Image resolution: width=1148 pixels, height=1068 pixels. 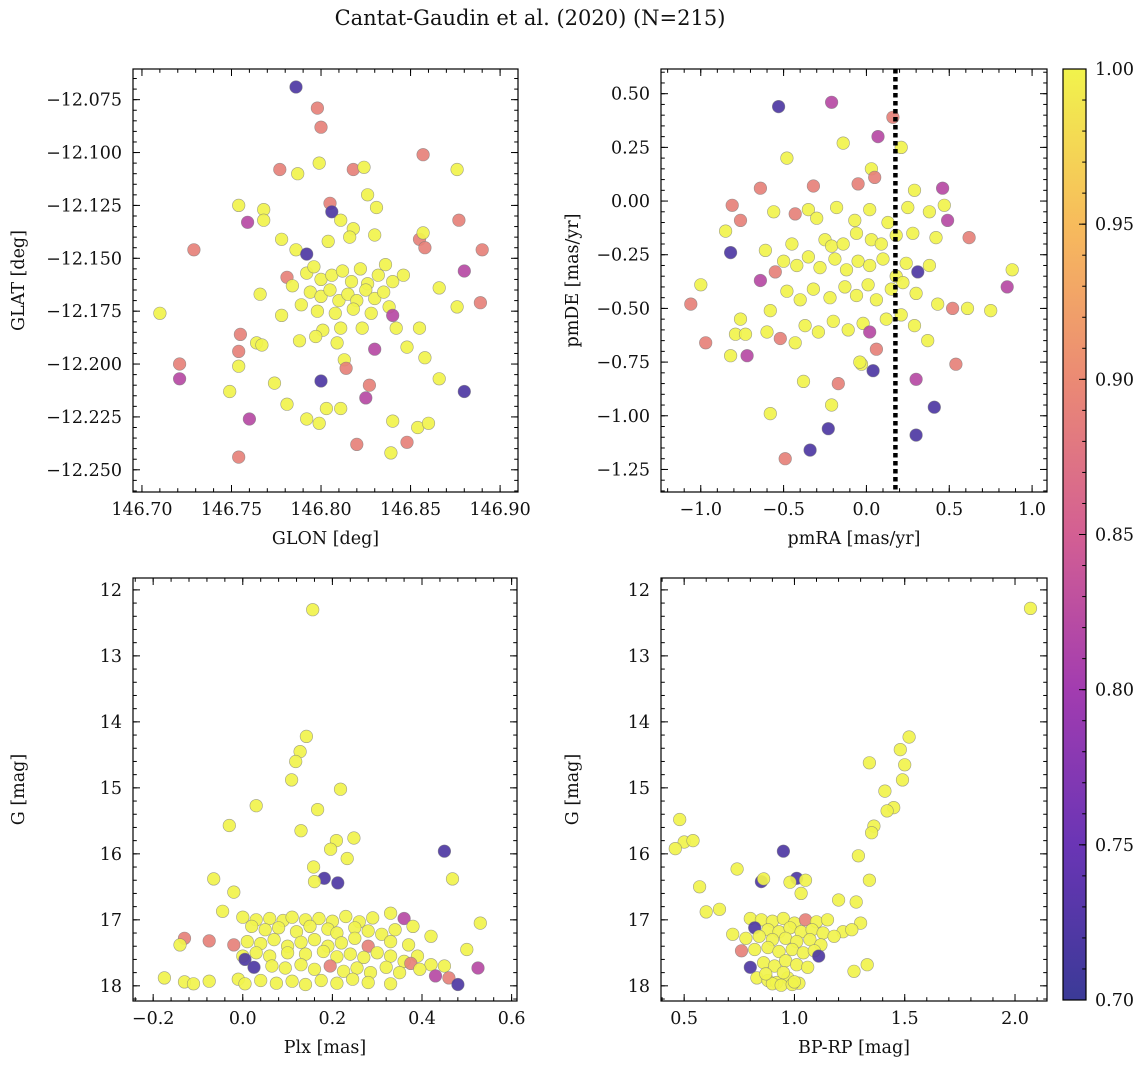 What do you see at coordinates (84, 365) in the screenshot?
I see `y-tick-label-glat: −12.200` at bounding box center [84, 365].